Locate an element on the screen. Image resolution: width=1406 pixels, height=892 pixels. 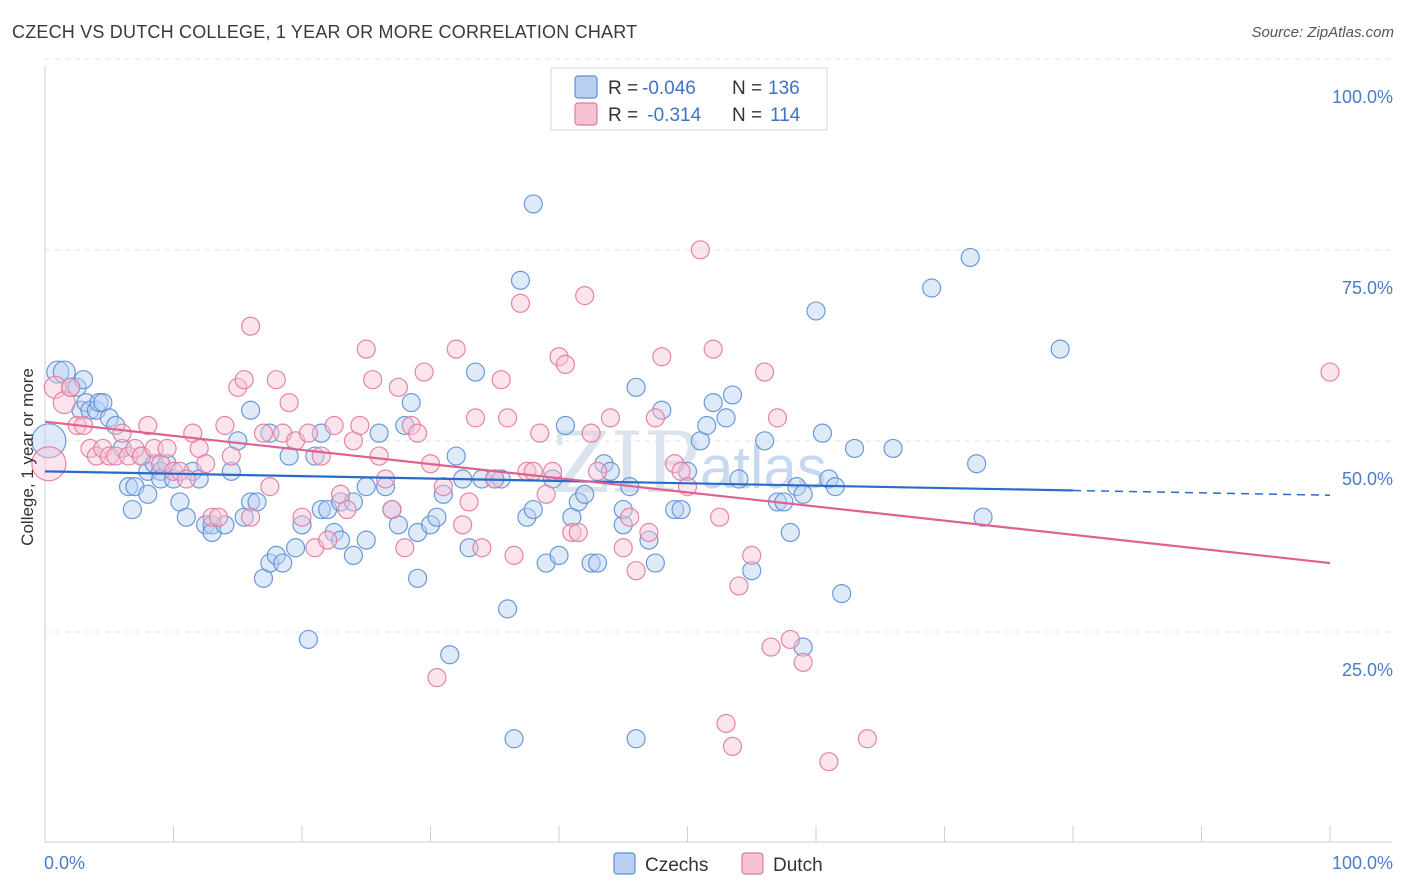
y-axis-title: College, 1 year or more is located at coordinates (27, 457).